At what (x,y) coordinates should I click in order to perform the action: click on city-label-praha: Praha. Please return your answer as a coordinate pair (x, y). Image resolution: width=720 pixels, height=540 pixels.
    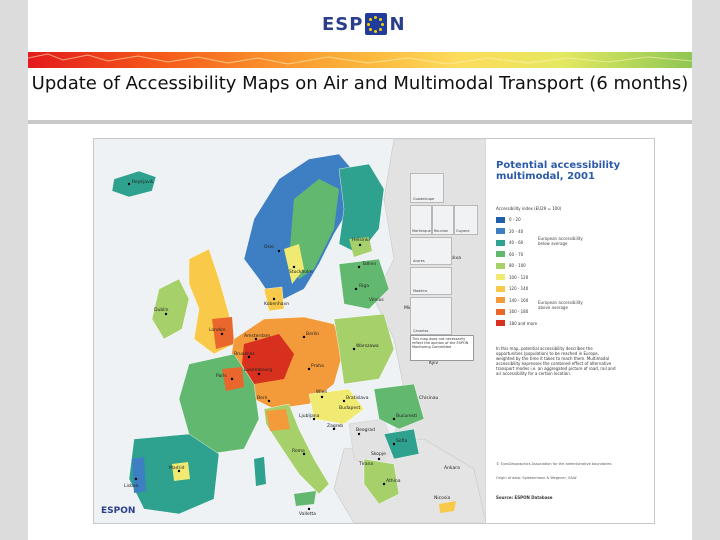
    Looking at the image, I should click on (317, 366).